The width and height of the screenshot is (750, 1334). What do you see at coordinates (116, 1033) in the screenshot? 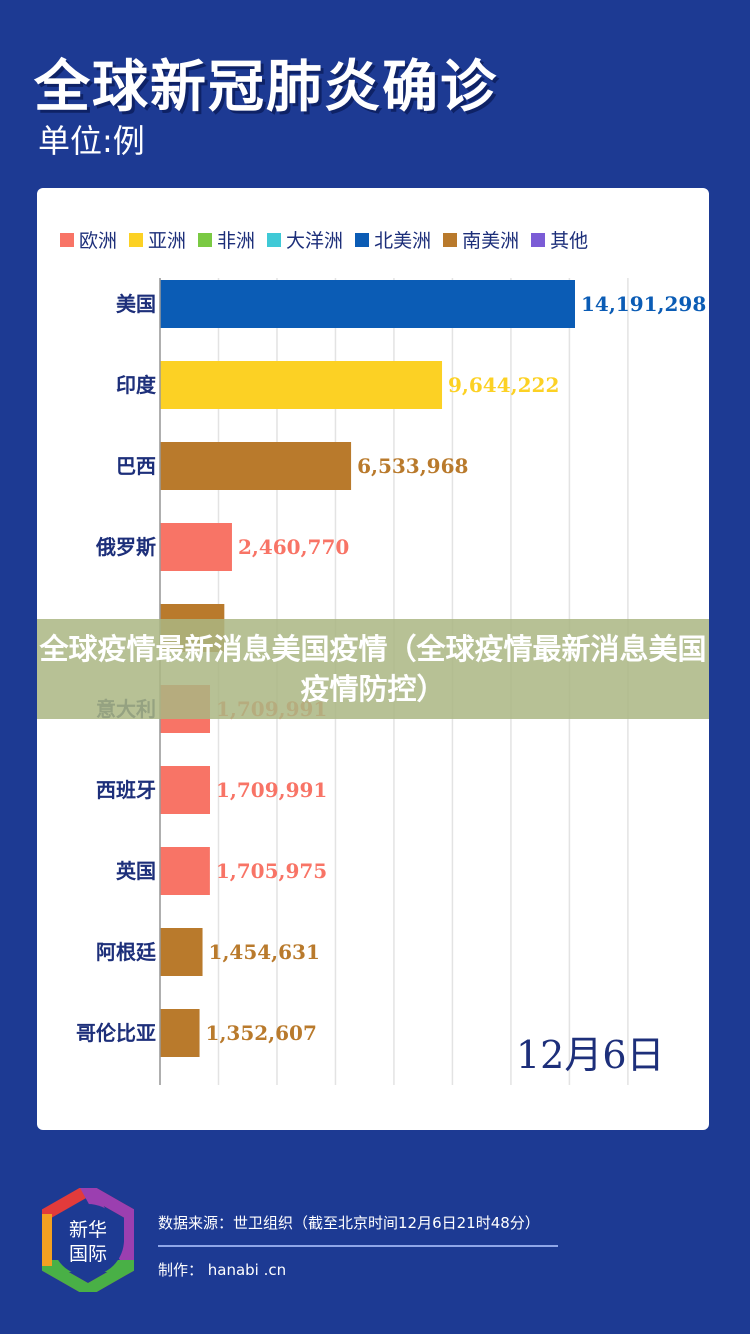
I see `category-label: 哥伦比亚` at bounding box center [116, 1033].